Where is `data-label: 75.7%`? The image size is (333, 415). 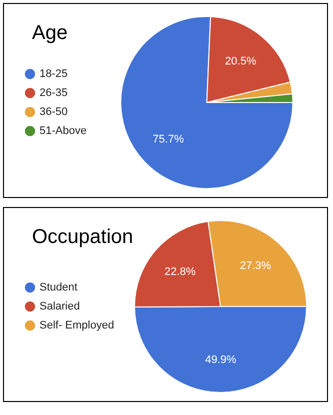 data-label: 75.7% is located at coordinates (168, 139).